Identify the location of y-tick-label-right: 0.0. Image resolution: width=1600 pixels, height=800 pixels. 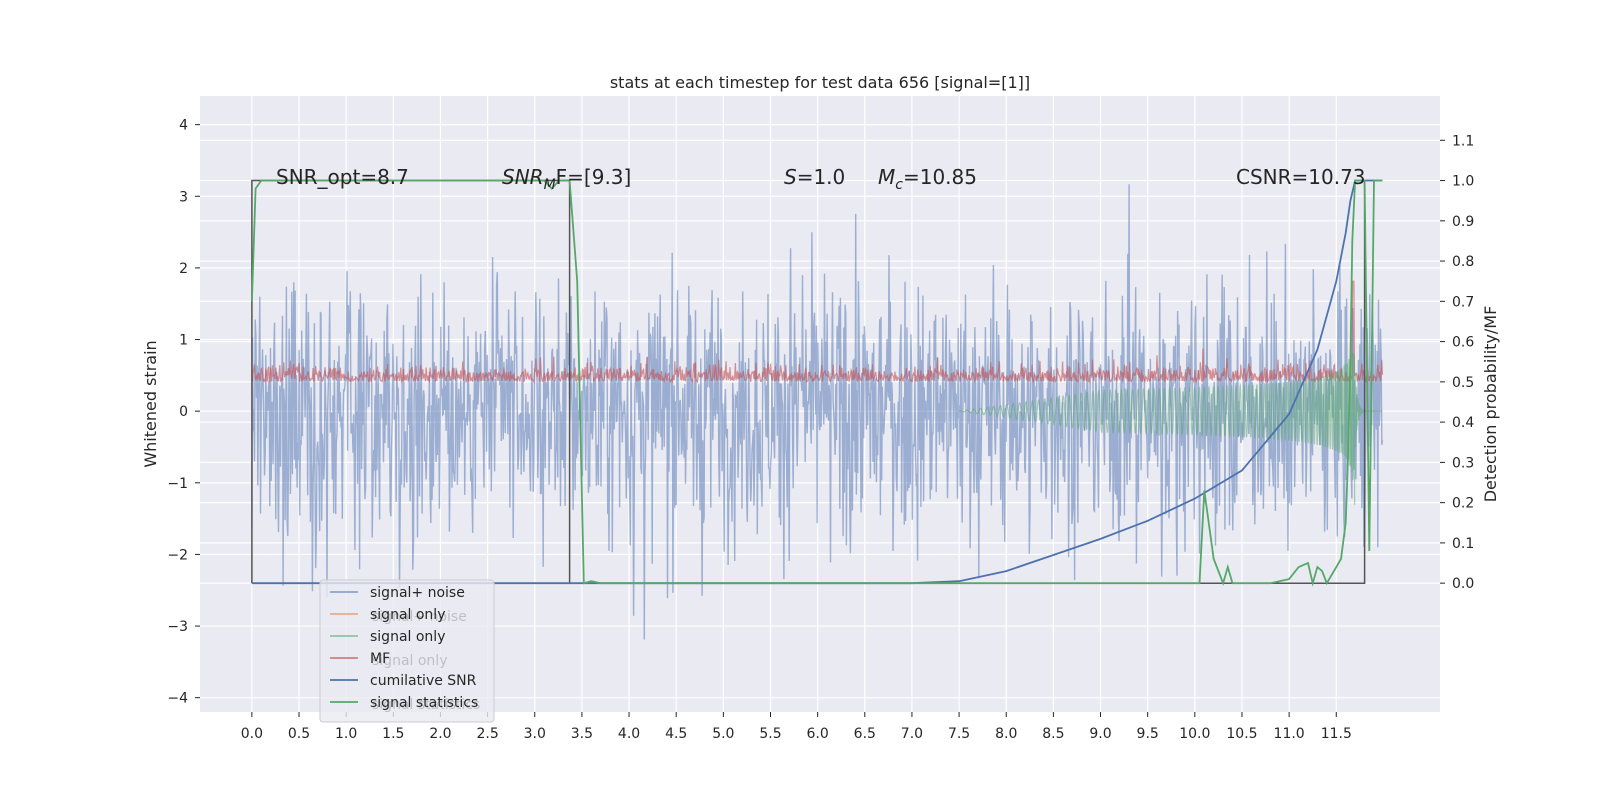
(1463, 584).